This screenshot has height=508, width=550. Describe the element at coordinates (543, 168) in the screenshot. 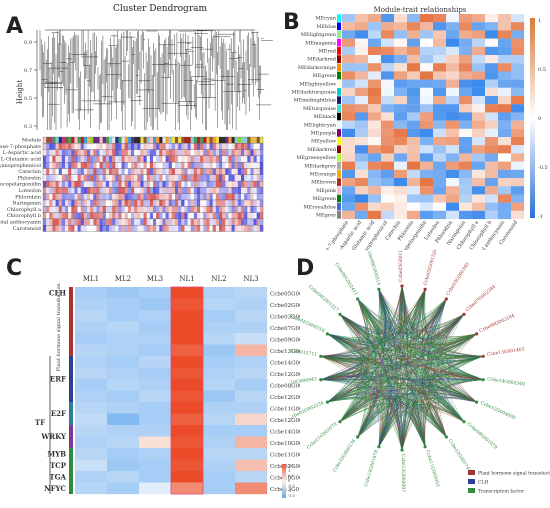

I see `colorbar-b-label: -0.5` at that location.